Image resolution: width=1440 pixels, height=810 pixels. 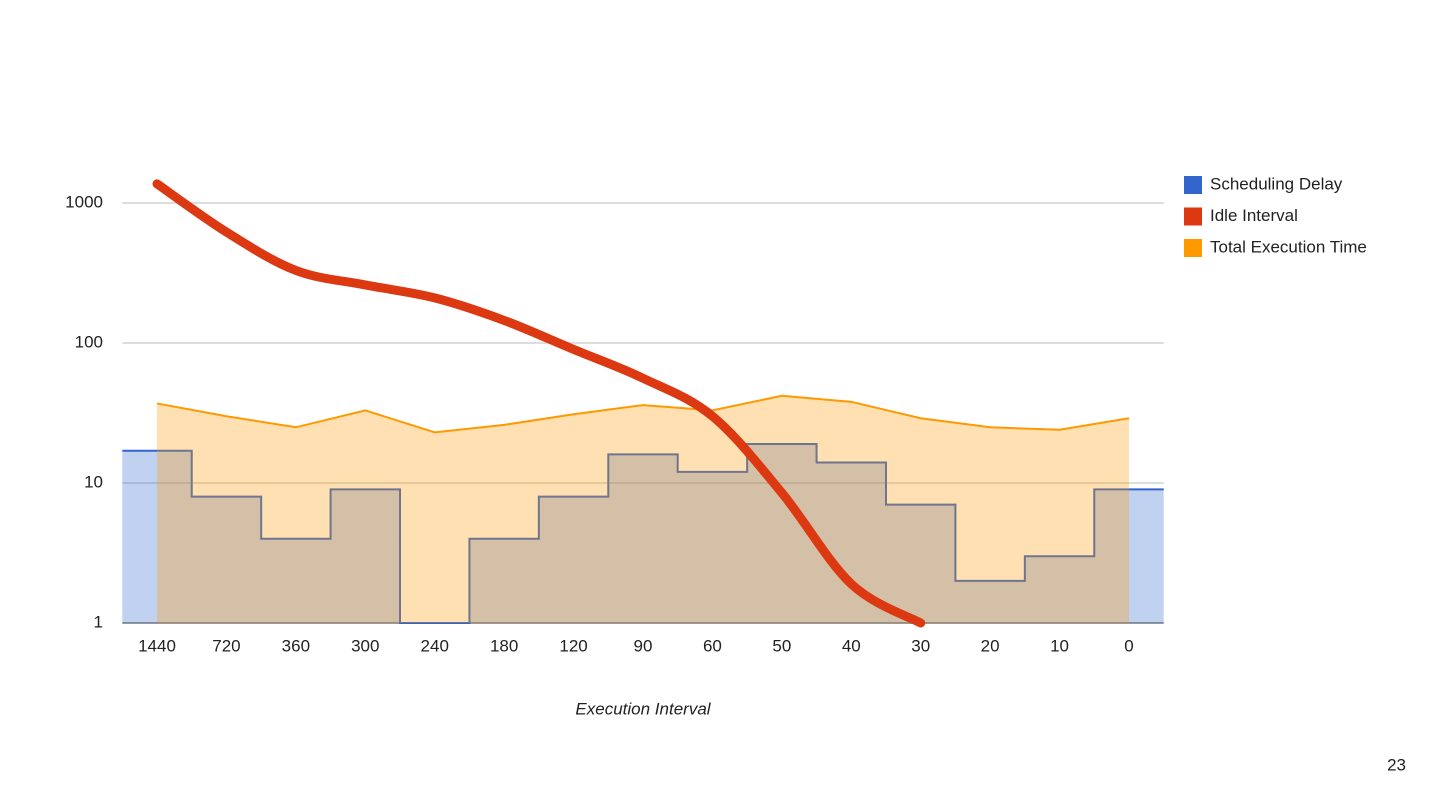 What do you see at coordinates (1396, 764) in the screenshot?
I see `page-number: 23` at bounding box center [1396, 764].